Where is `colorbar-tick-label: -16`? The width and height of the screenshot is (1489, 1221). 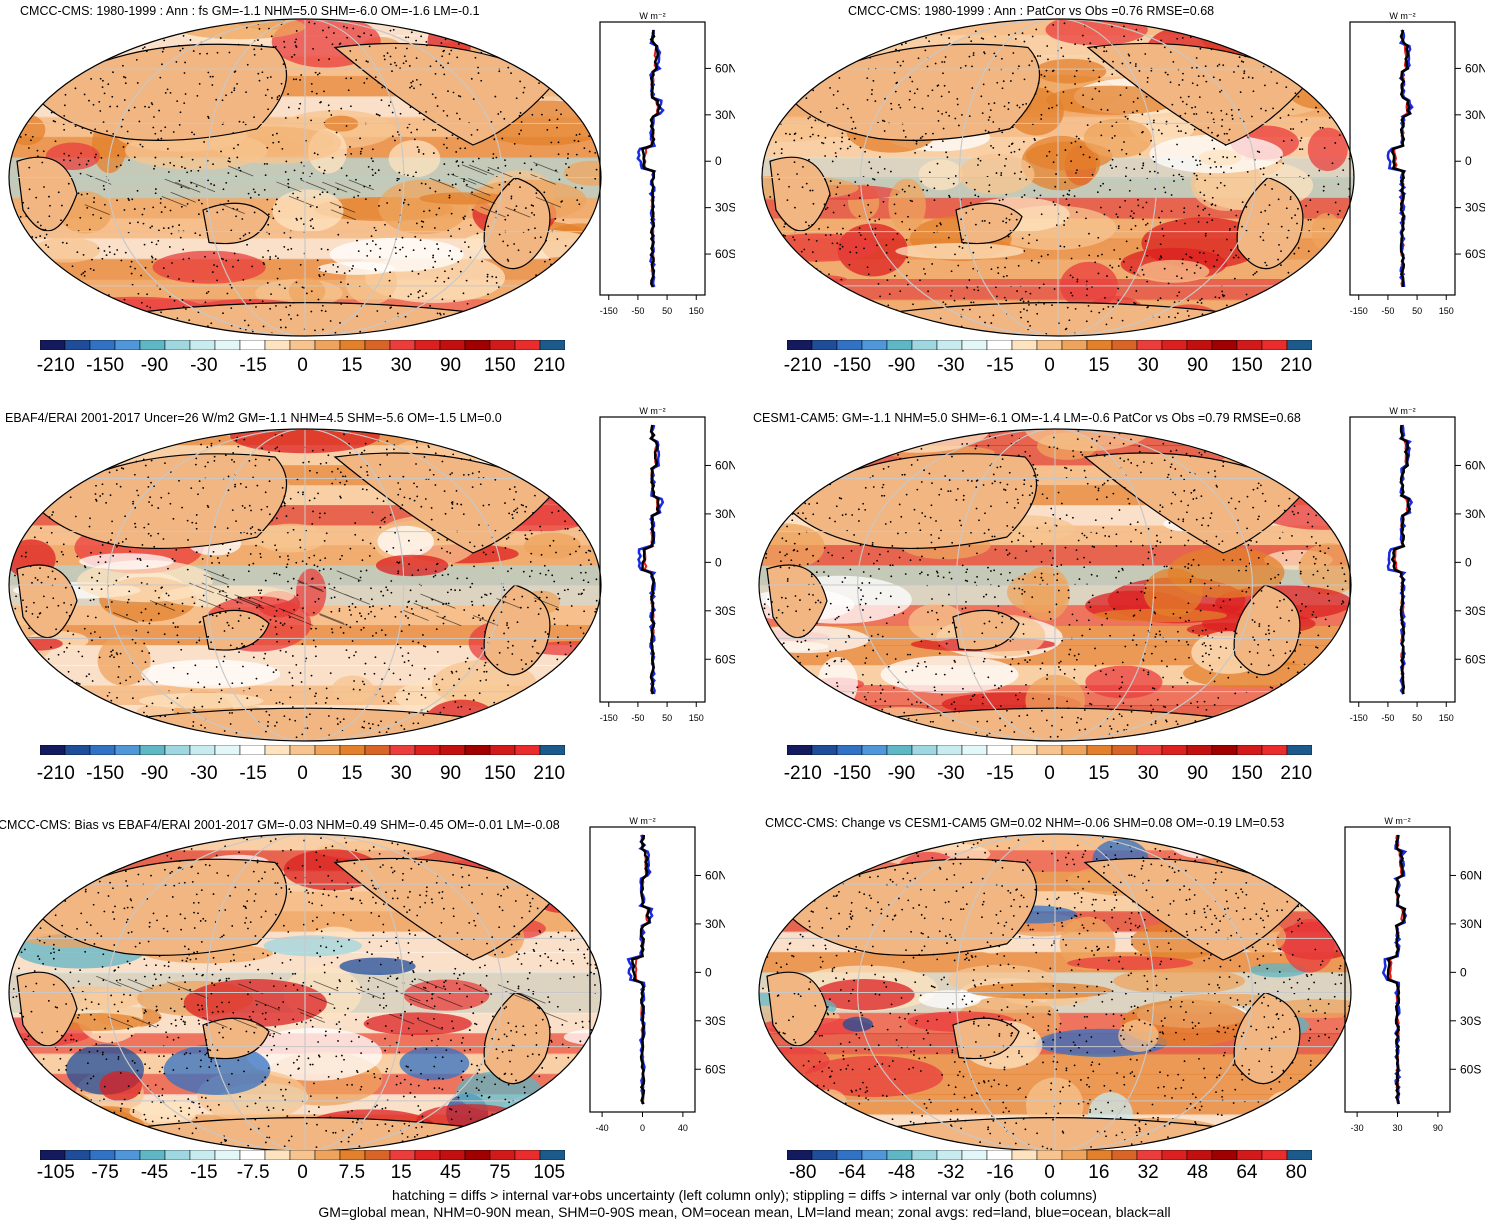 colorbar-tick-label: -16 is located at coordinates (1000, 1172).